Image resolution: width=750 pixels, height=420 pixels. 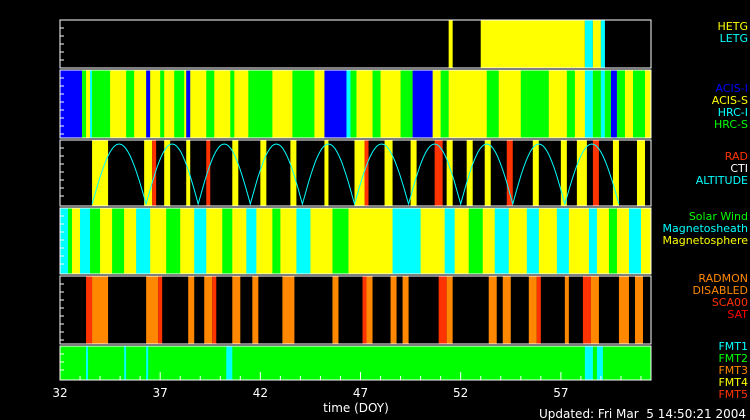 What do you see at coordinates (356, 408) in the screenshot?
I see `x-axis-title: time (DOY)` at bounding box center [356, 408].